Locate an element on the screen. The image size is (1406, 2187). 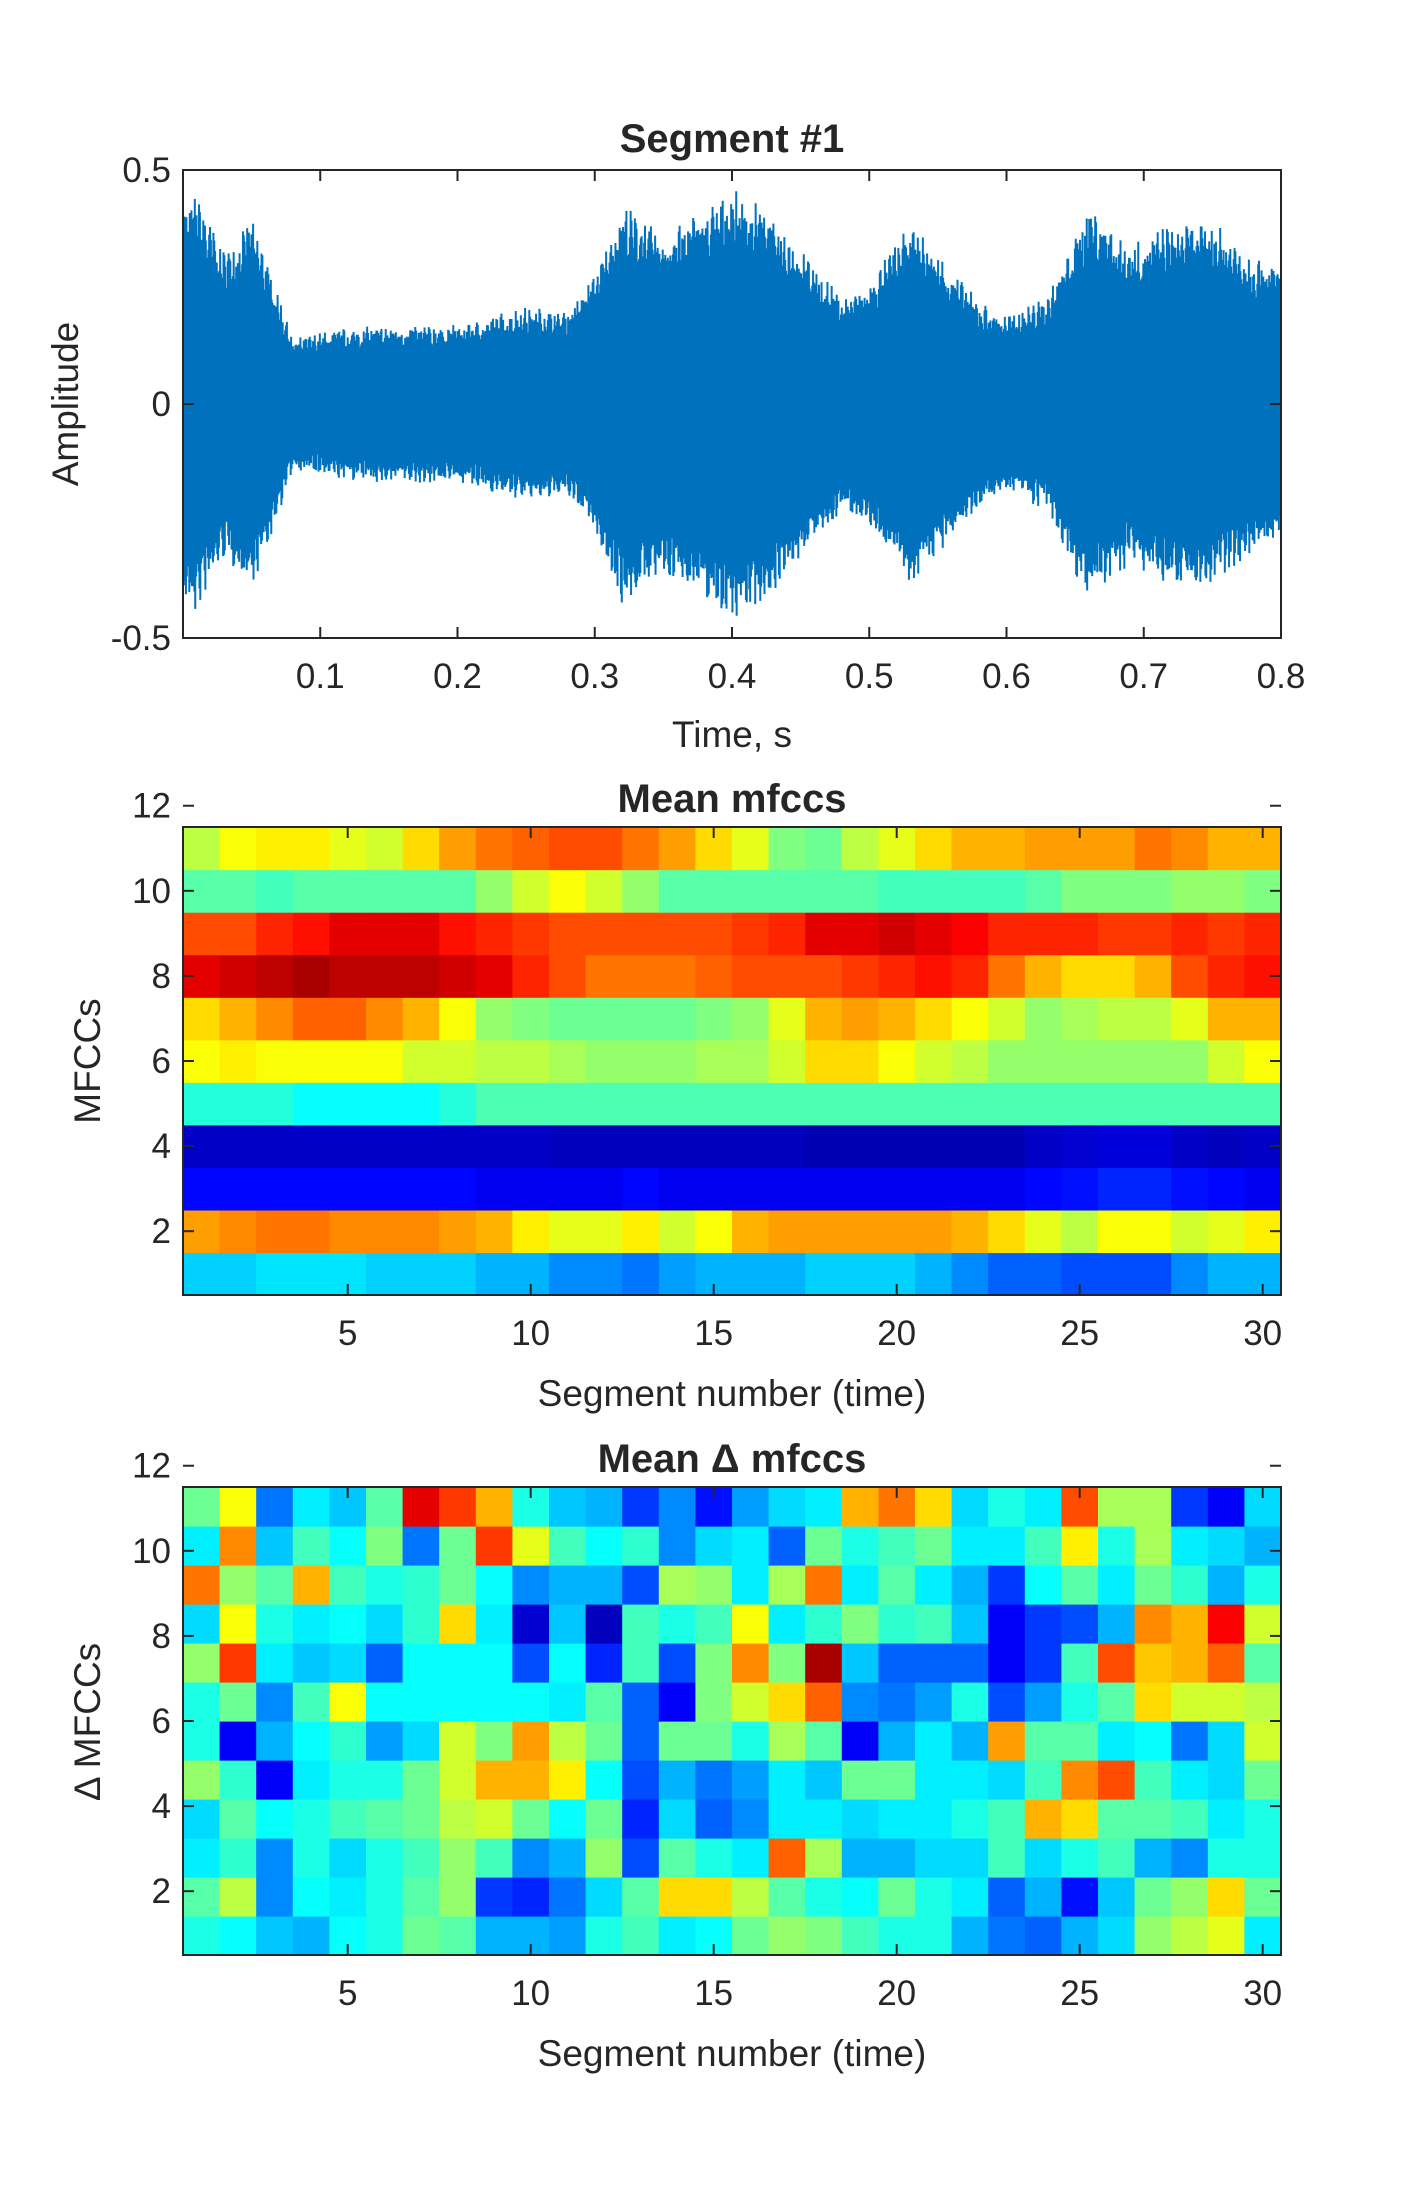
delta-mfcc-y-tick-label: 4 is located at coordinates (161, 1806).